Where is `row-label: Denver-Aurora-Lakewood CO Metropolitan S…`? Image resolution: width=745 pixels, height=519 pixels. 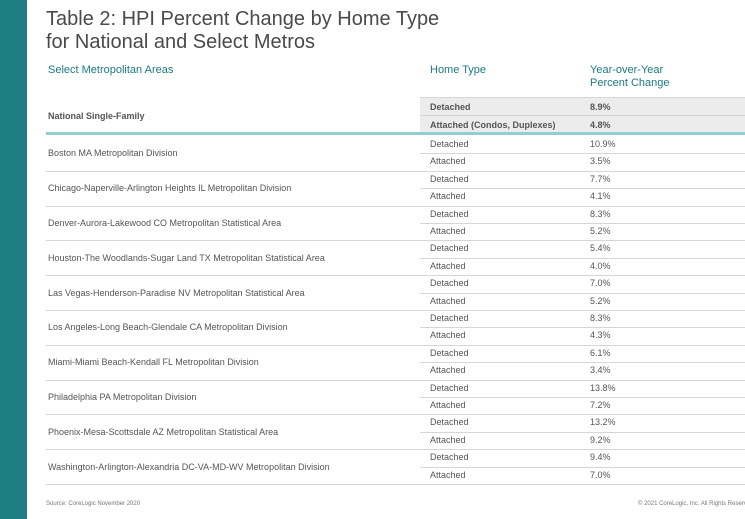 row-label: Denver-Aurora-Lakewood CO Metropolitan S… is located at coordinates (165, 223).